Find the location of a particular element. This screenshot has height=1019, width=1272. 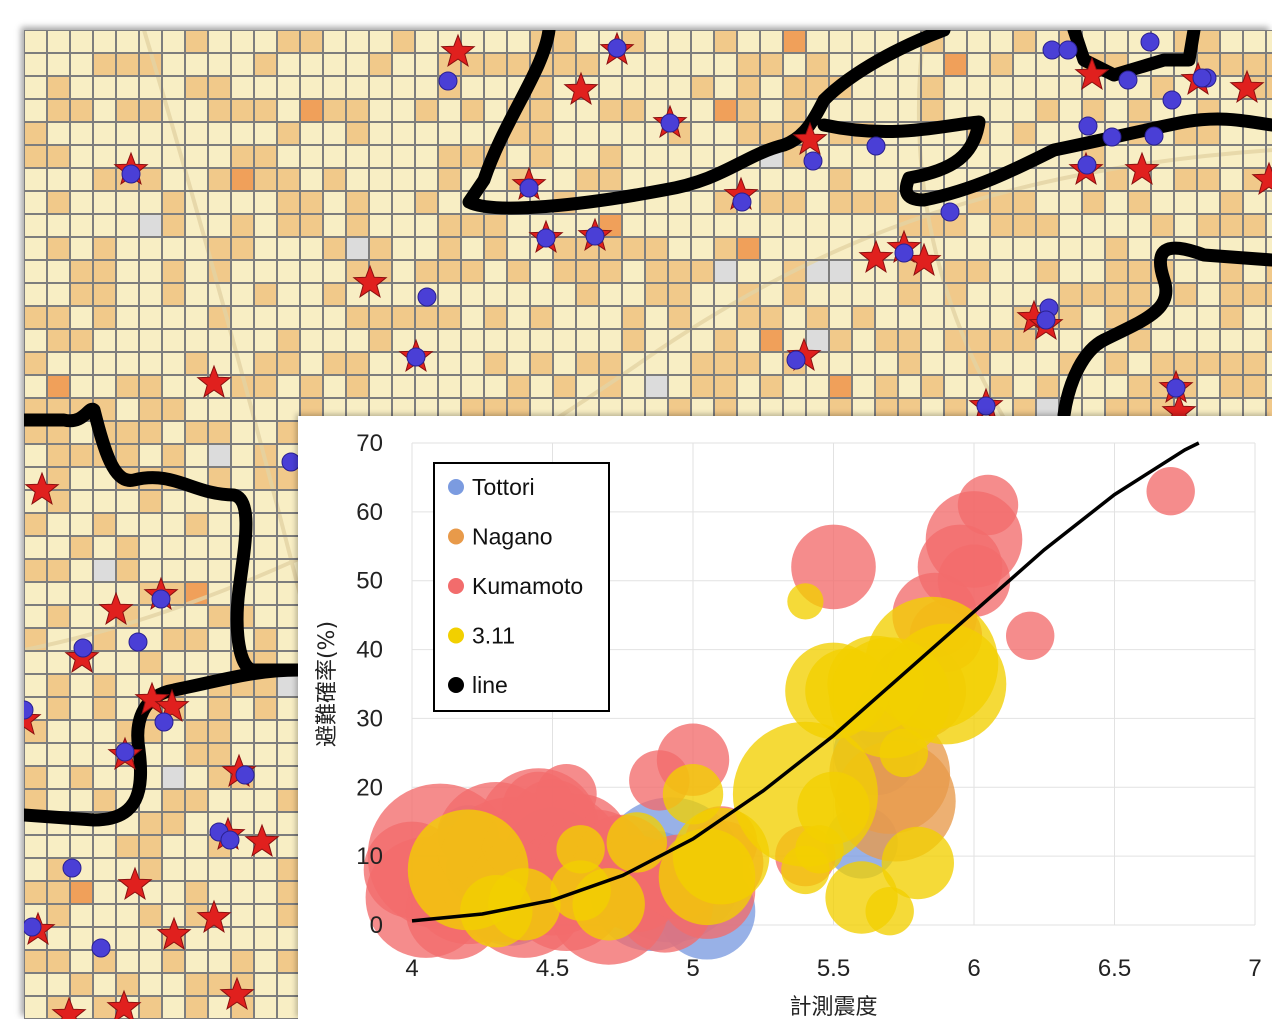

y-tick-label: 40 is located at coordinates (369, 650).